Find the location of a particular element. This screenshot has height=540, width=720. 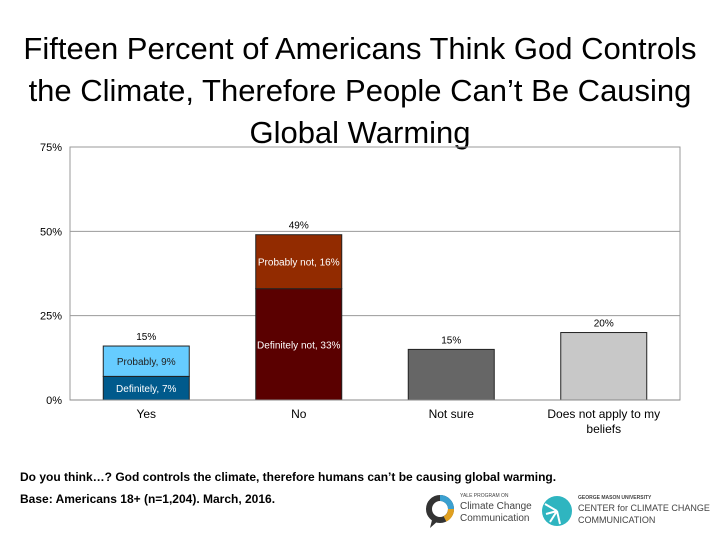

gmu-small-text: GEORGE MASON UNIVERSITY is located at coordinates (615, 498).